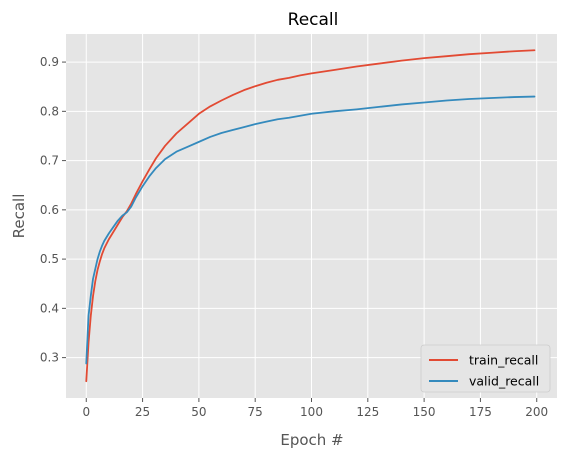 This screenshot has width=571, height=460. What do you see at coordinates (49, 259) in the screenshot?
I see `y-tick-label: 0.5` at bounding box center [49, 259].